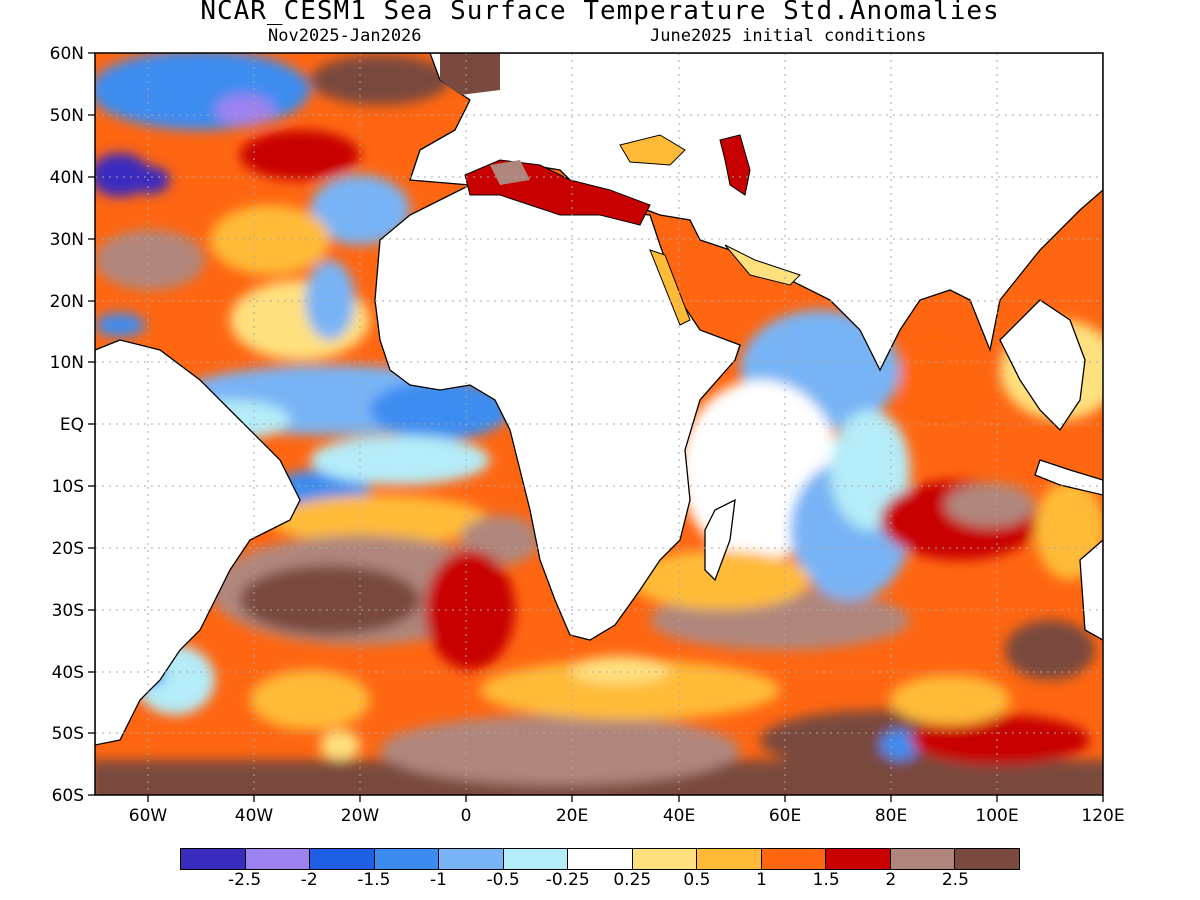  Describe the element at coordinates (720, 540) in the screenshot. I see `madagascar-land` at that location.